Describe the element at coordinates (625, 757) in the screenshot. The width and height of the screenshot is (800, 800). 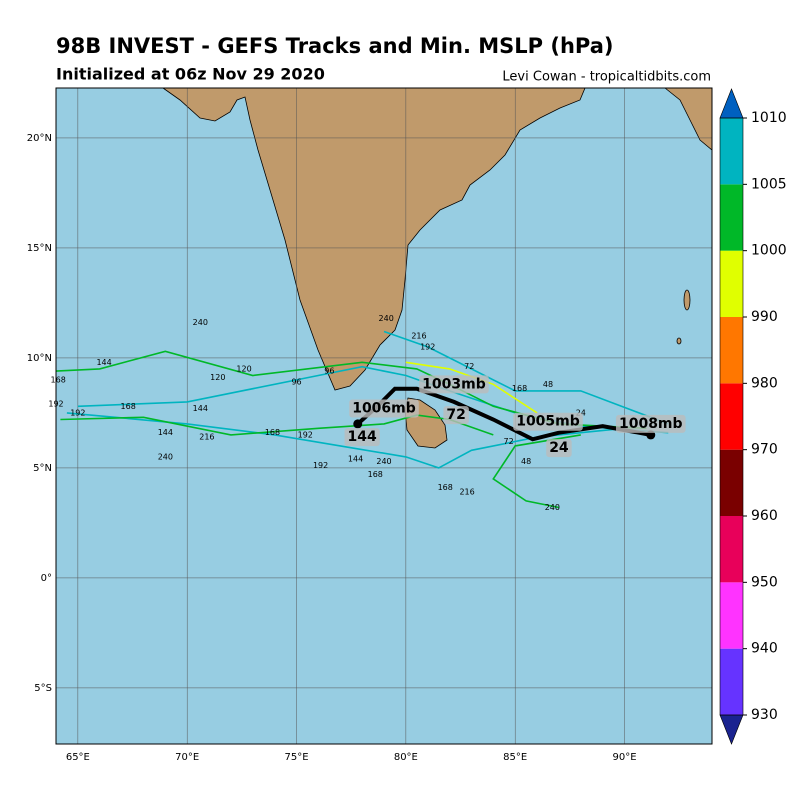
I see `lon-tick-label: 90°E` at that location.